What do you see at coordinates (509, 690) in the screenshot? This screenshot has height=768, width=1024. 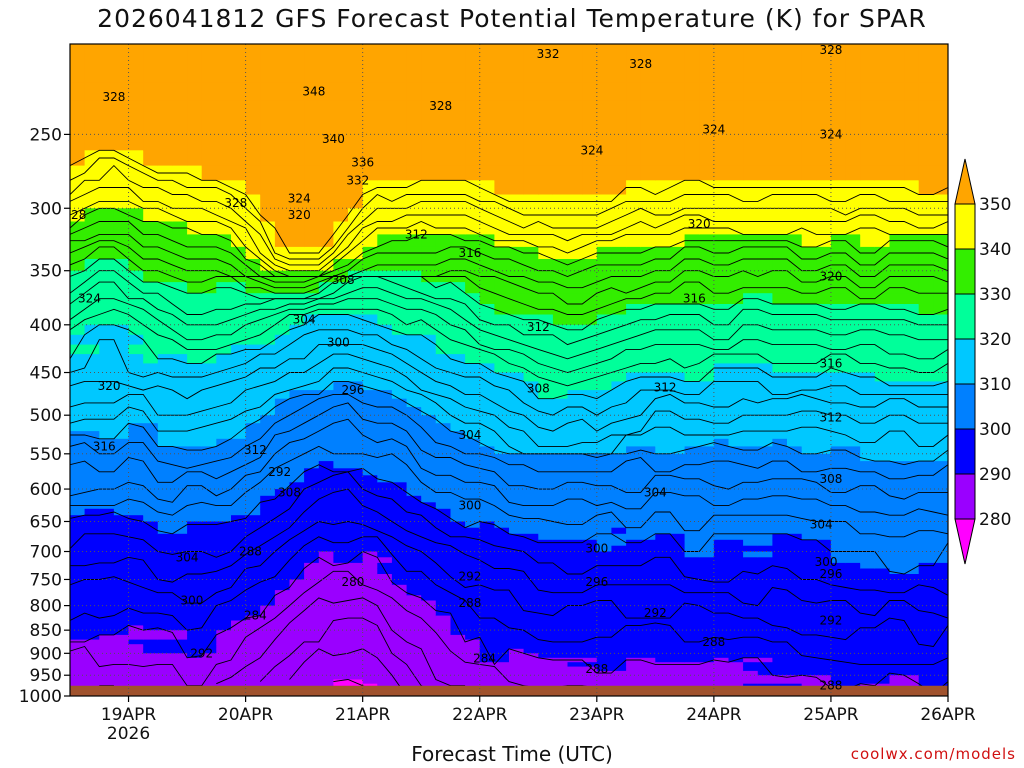 I see `terrain-band` at bounding box center [509, 690].